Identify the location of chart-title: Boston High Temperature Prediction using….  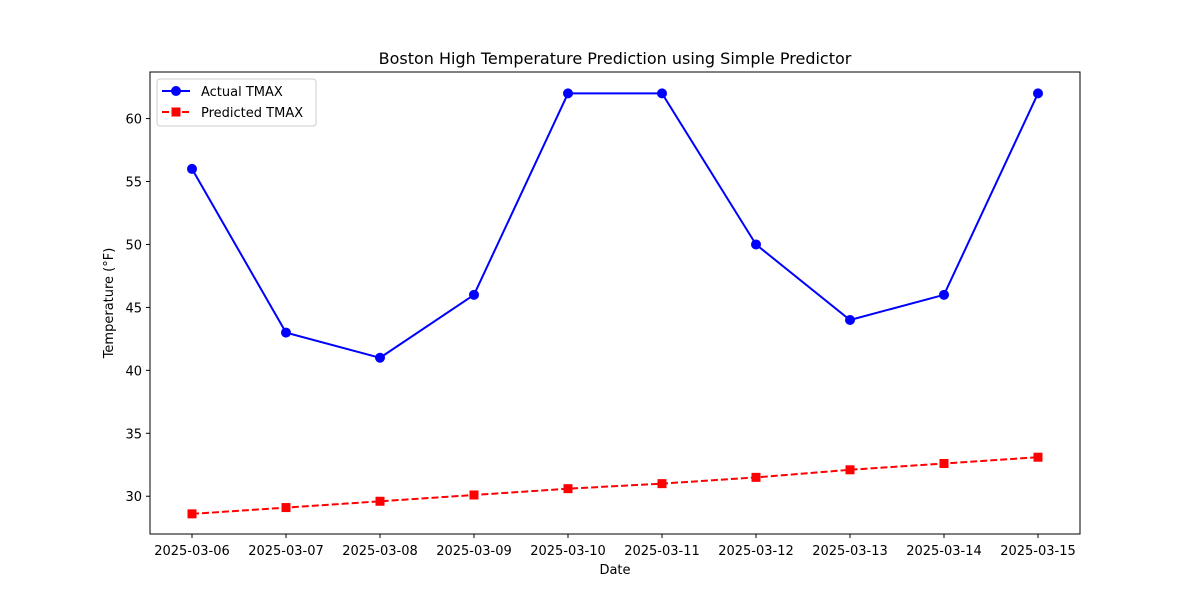
(615, 58).